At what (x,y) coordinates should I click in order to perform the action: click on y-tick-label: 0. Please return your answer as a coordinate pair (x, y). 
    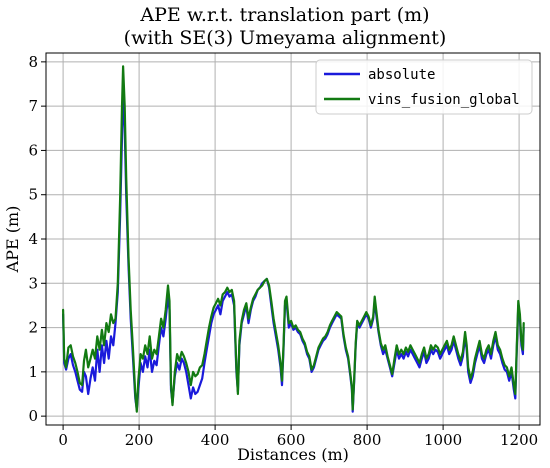
    Looking at the image, I should click on (33, 416).